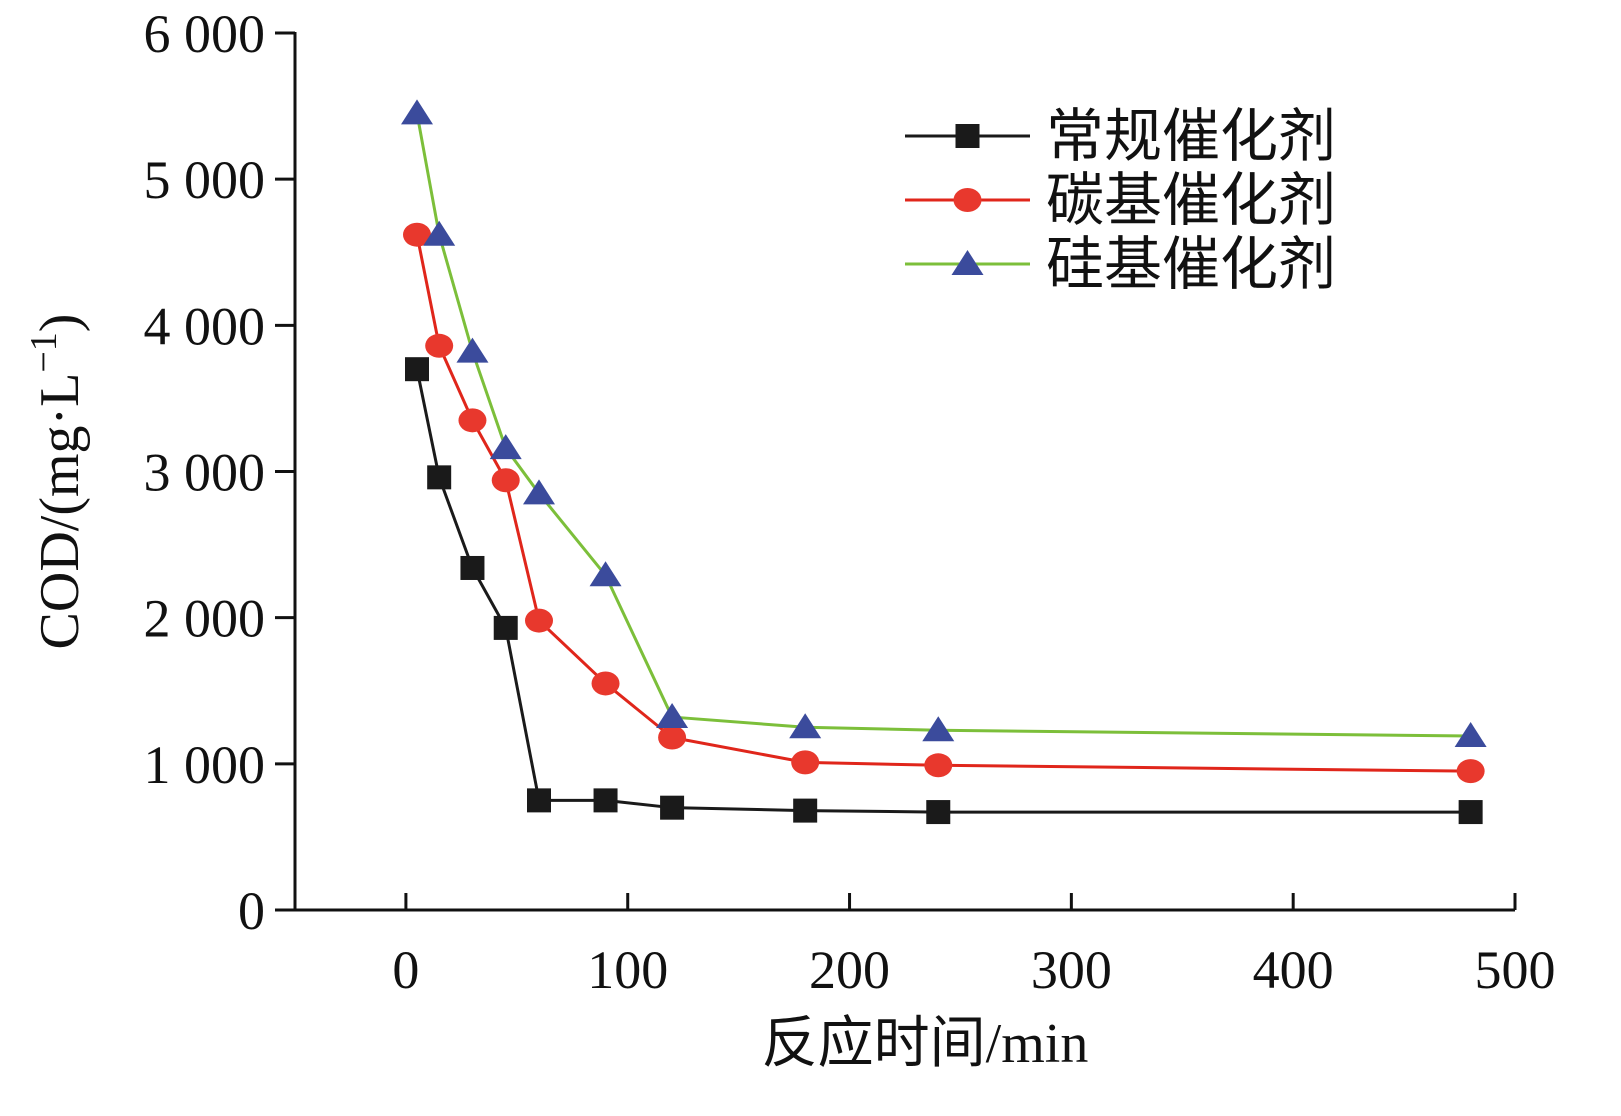  Describe the element at coordinates (925, 1044) in the screenshot. I see `x-axis-title: 反应时间/min` at that location.